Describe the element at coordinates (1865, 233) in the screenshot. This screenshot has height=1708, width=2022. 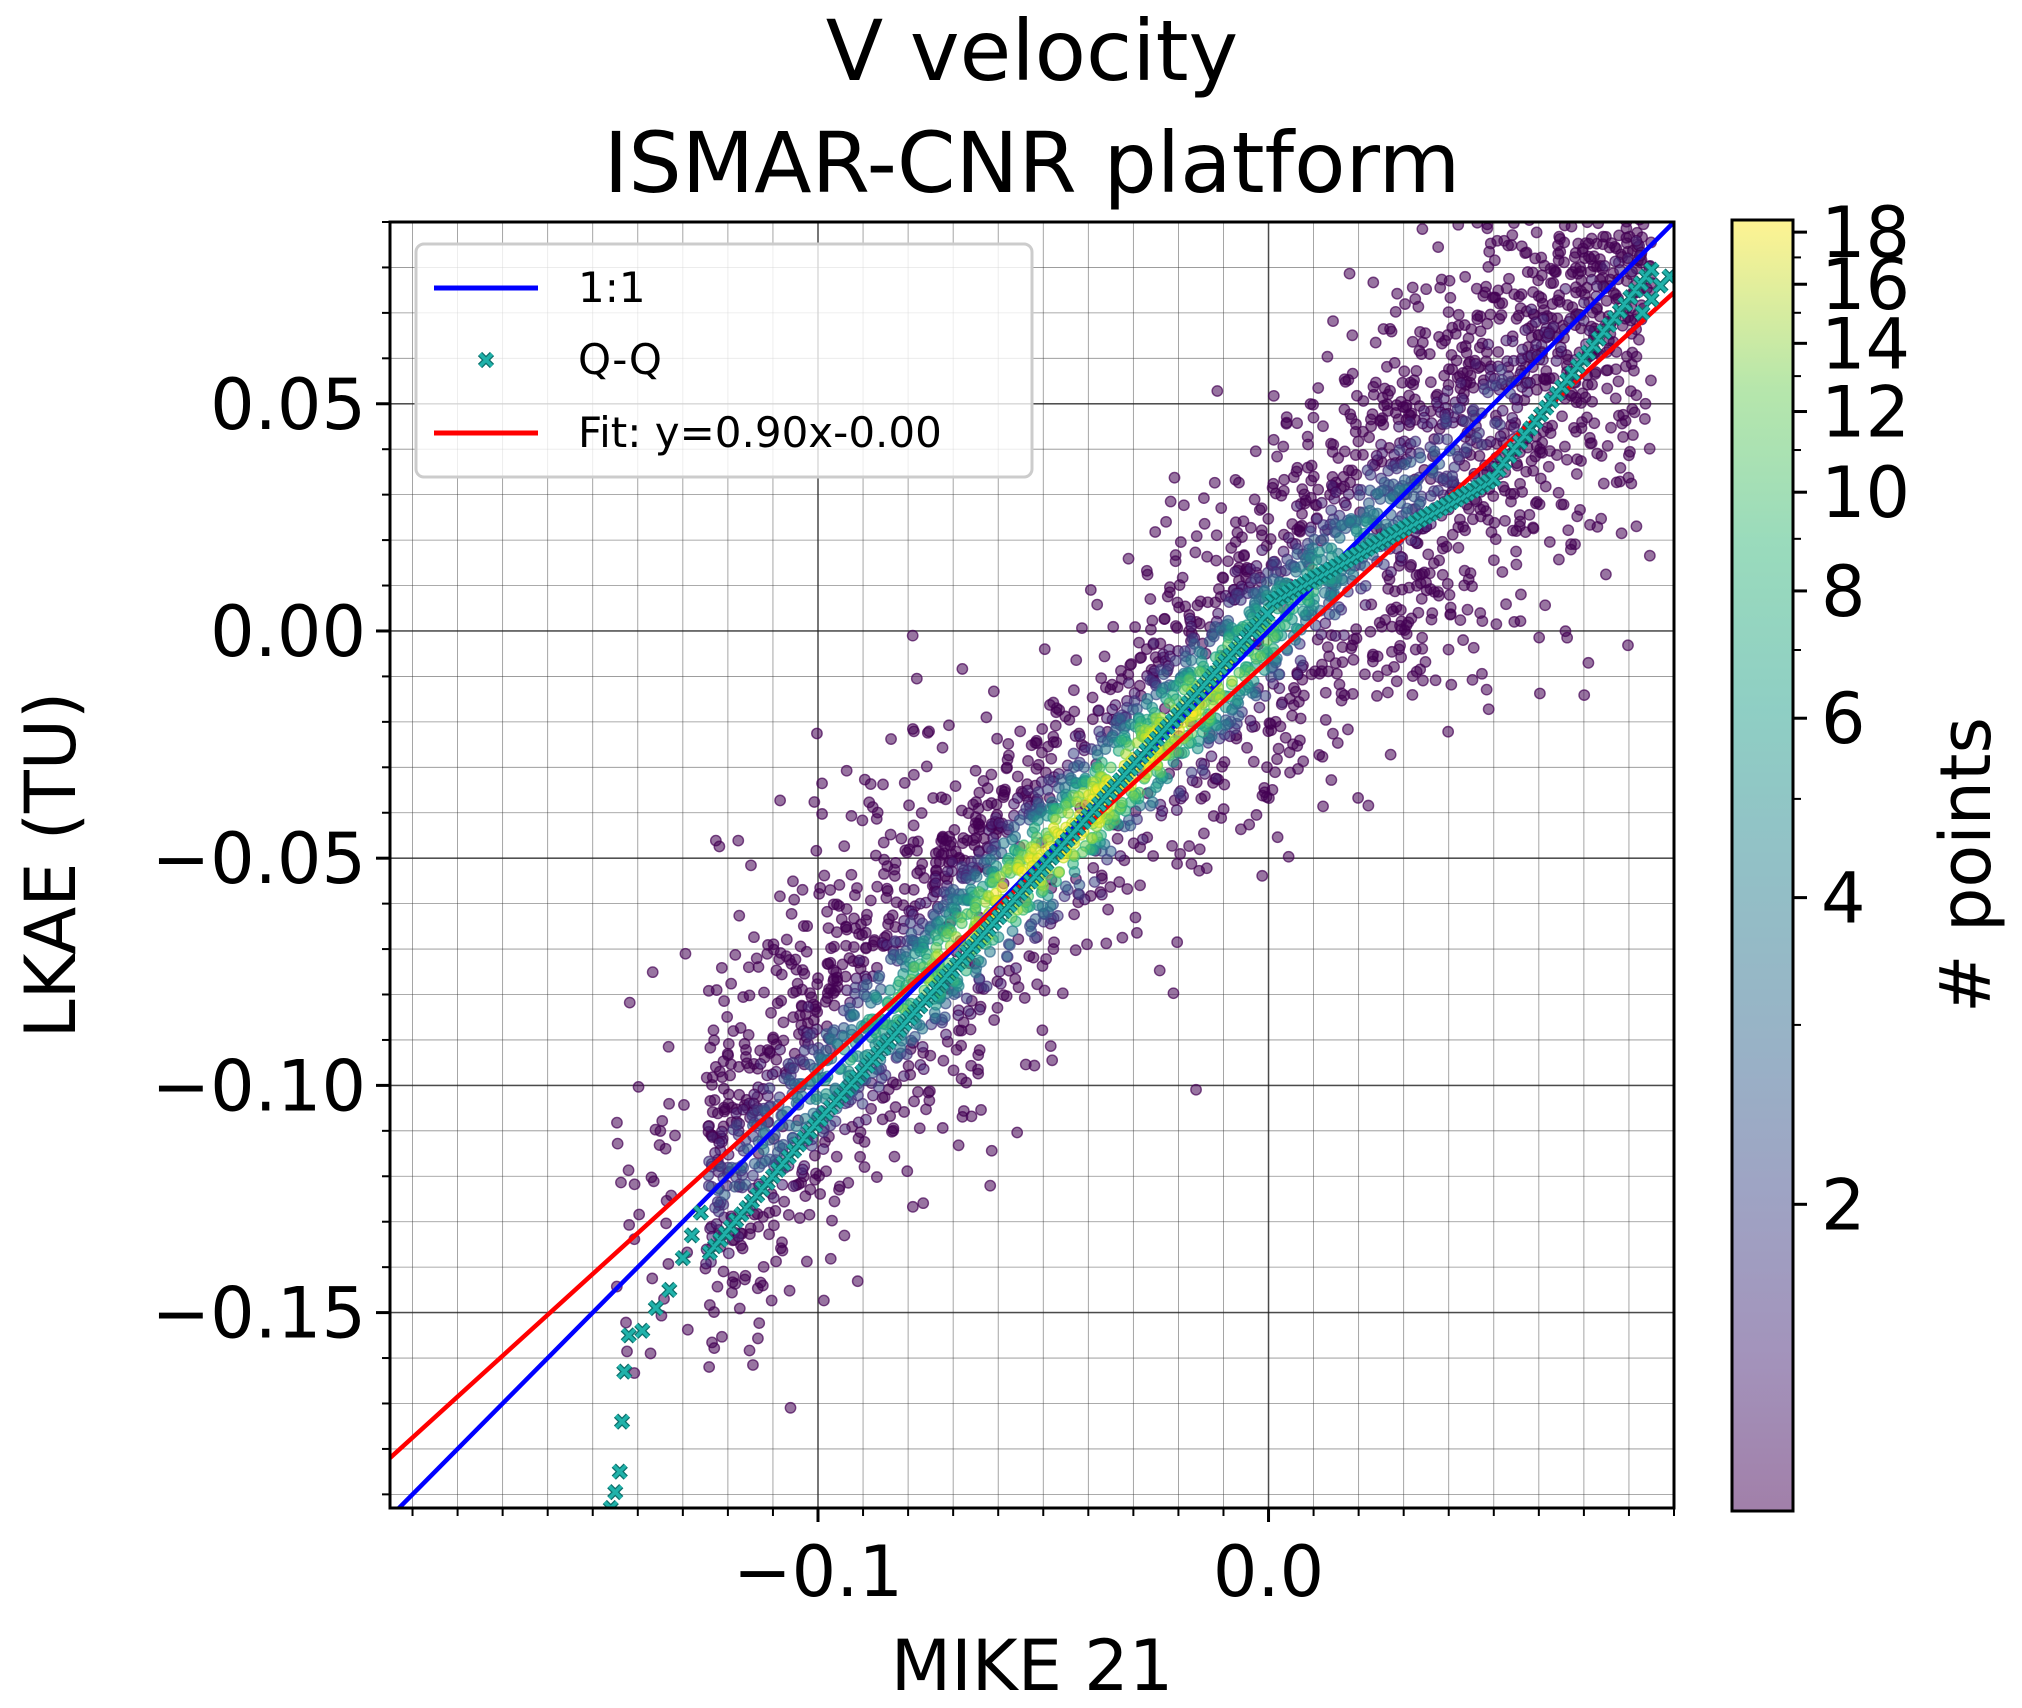
I see `colorbar-tick-label: 18` at that location.